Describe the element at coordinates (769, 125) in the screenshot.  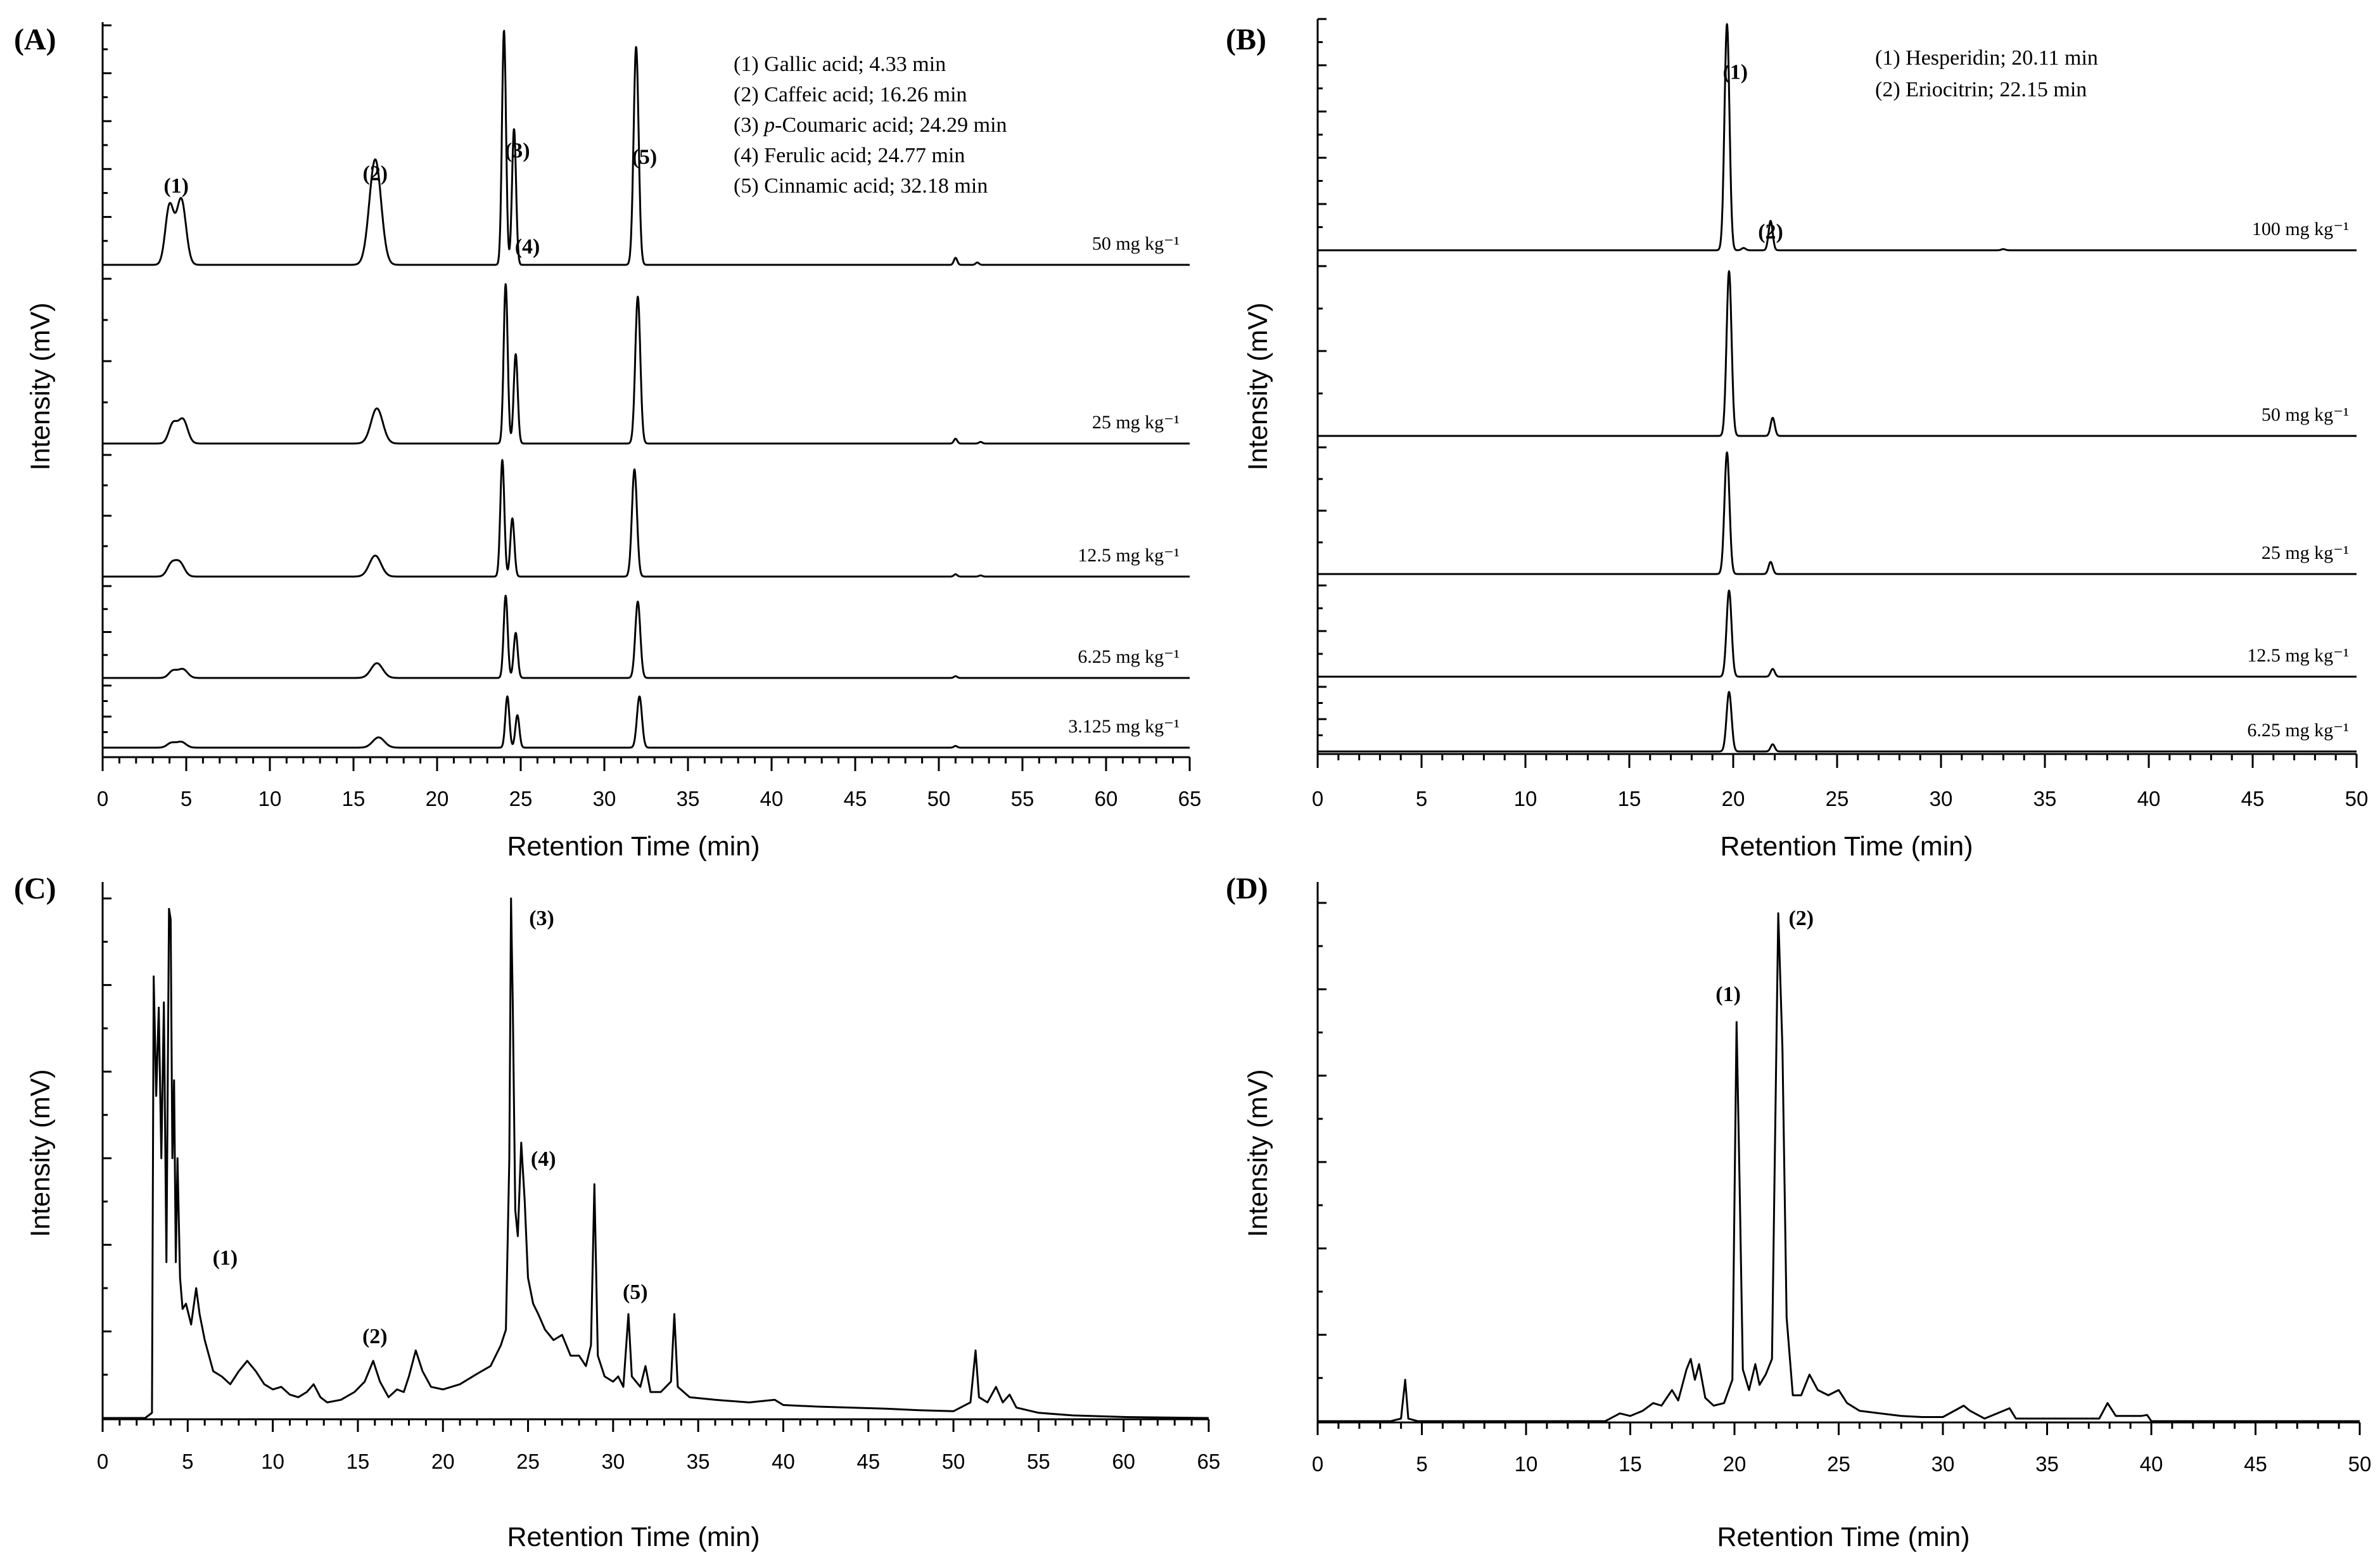
I see `legend-text-italic: p` at that location.